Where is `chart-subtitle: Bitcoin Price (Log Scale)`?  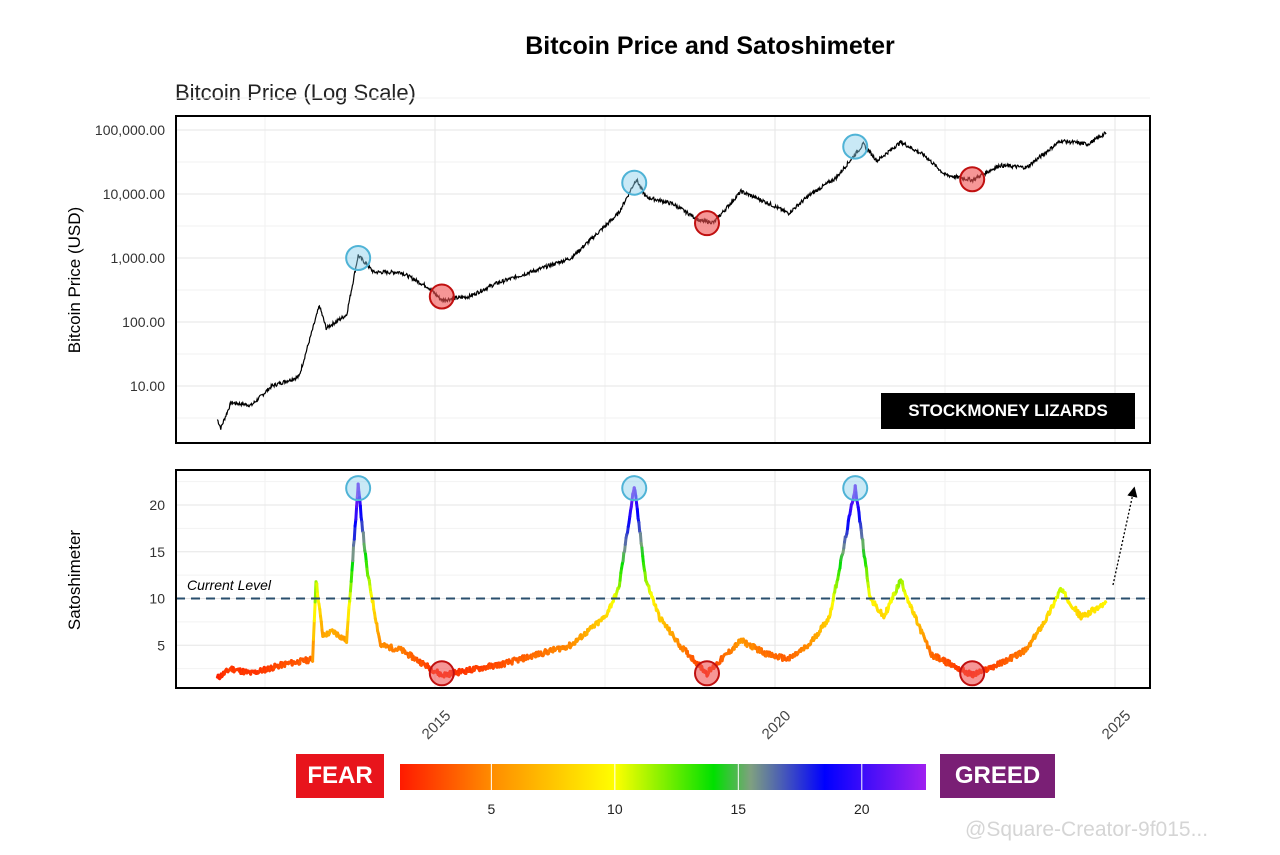 chart-subtitle: Bitcoin Price (Log Scale) is located at coordinates (295, 92).